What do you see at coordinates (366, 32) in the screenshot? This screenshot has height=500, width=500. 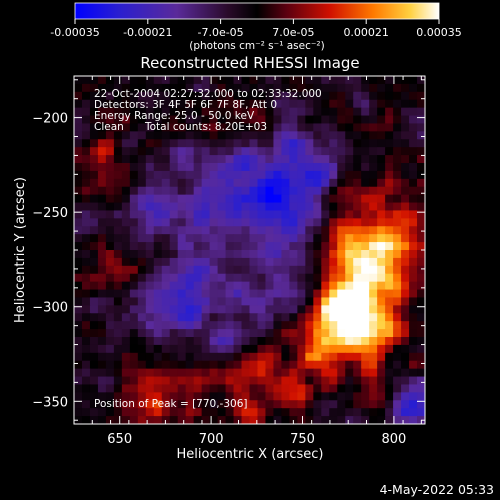 I see `colorbar-tick-label: 0.00021` at bounding box center [366, 32].